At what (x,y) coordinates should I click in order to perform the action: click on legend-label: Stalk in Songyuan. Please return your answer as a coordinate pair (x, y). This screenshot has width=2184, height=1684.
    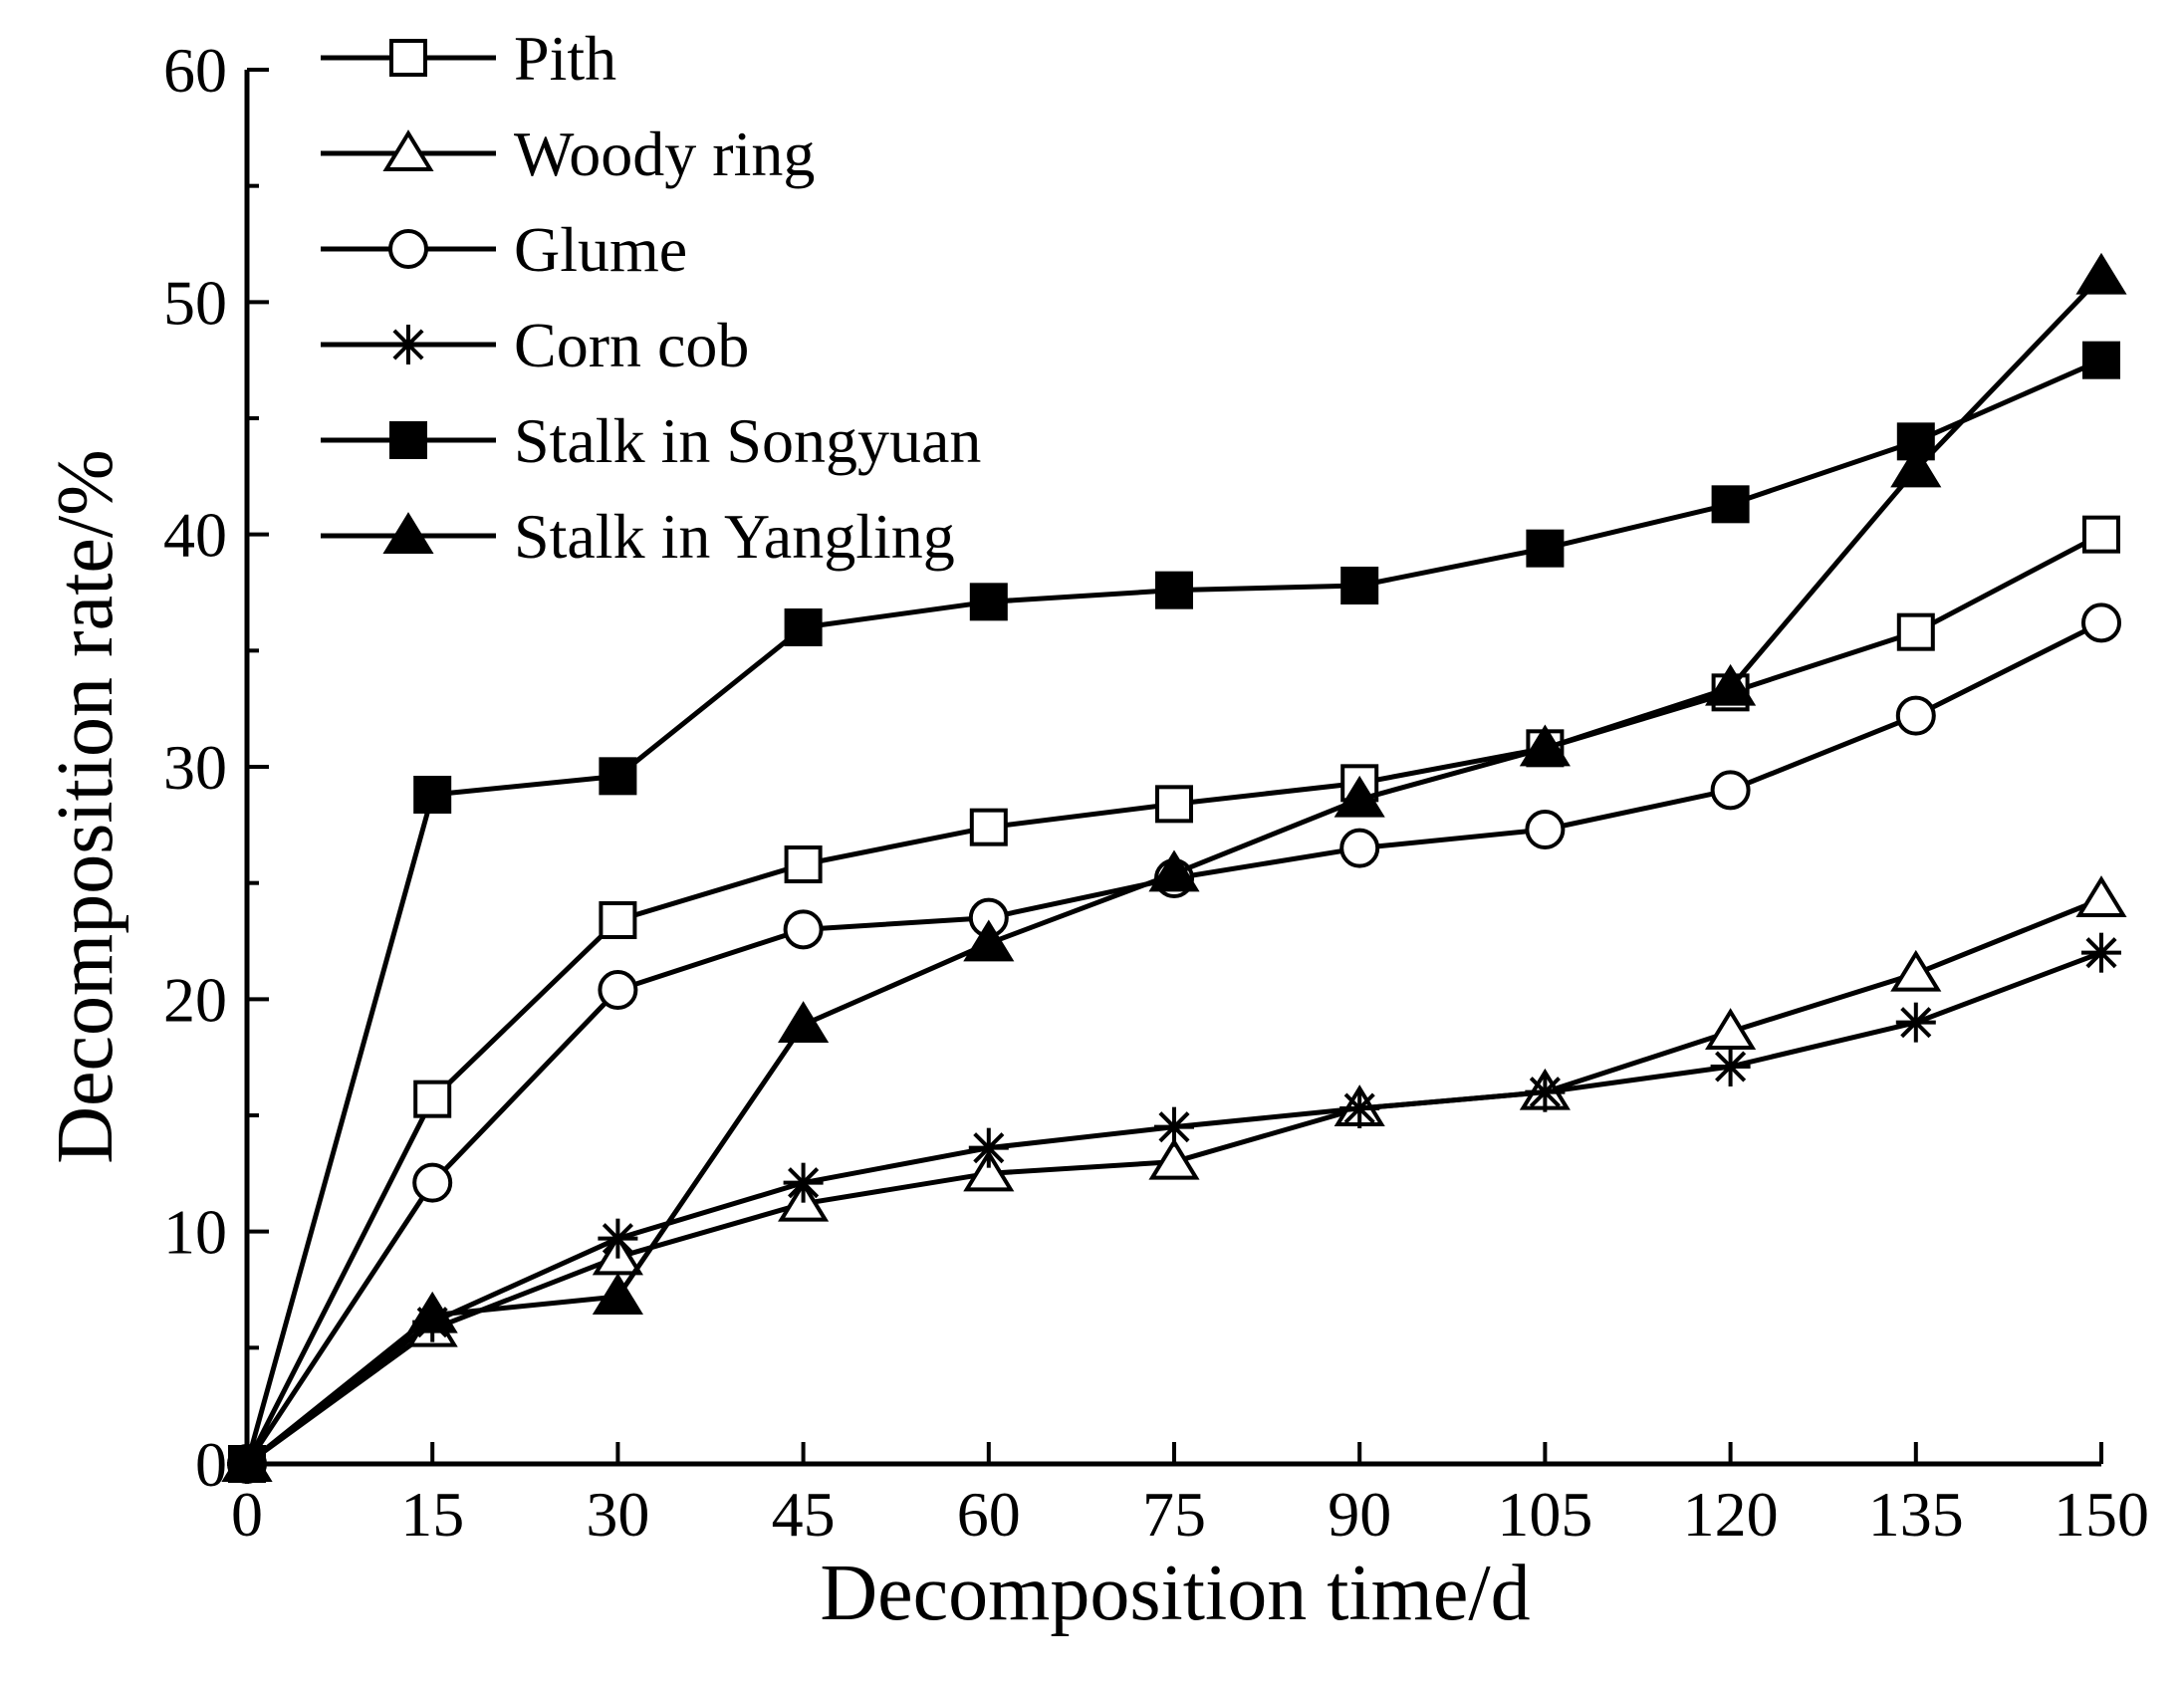
    Looking at the image, I should click on (747, 440).